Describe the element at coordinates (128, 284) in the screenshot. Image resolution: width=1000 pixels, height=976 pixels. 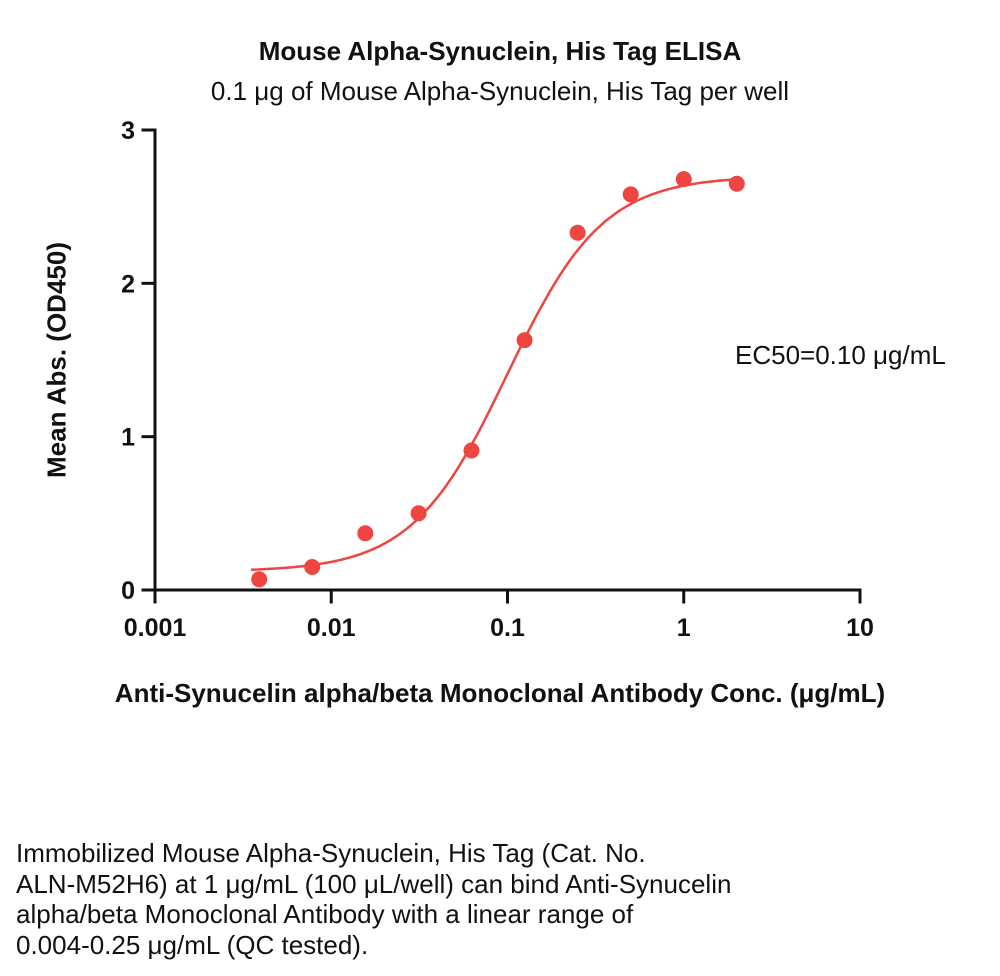
I see `y-tick-label: 2` at that location.